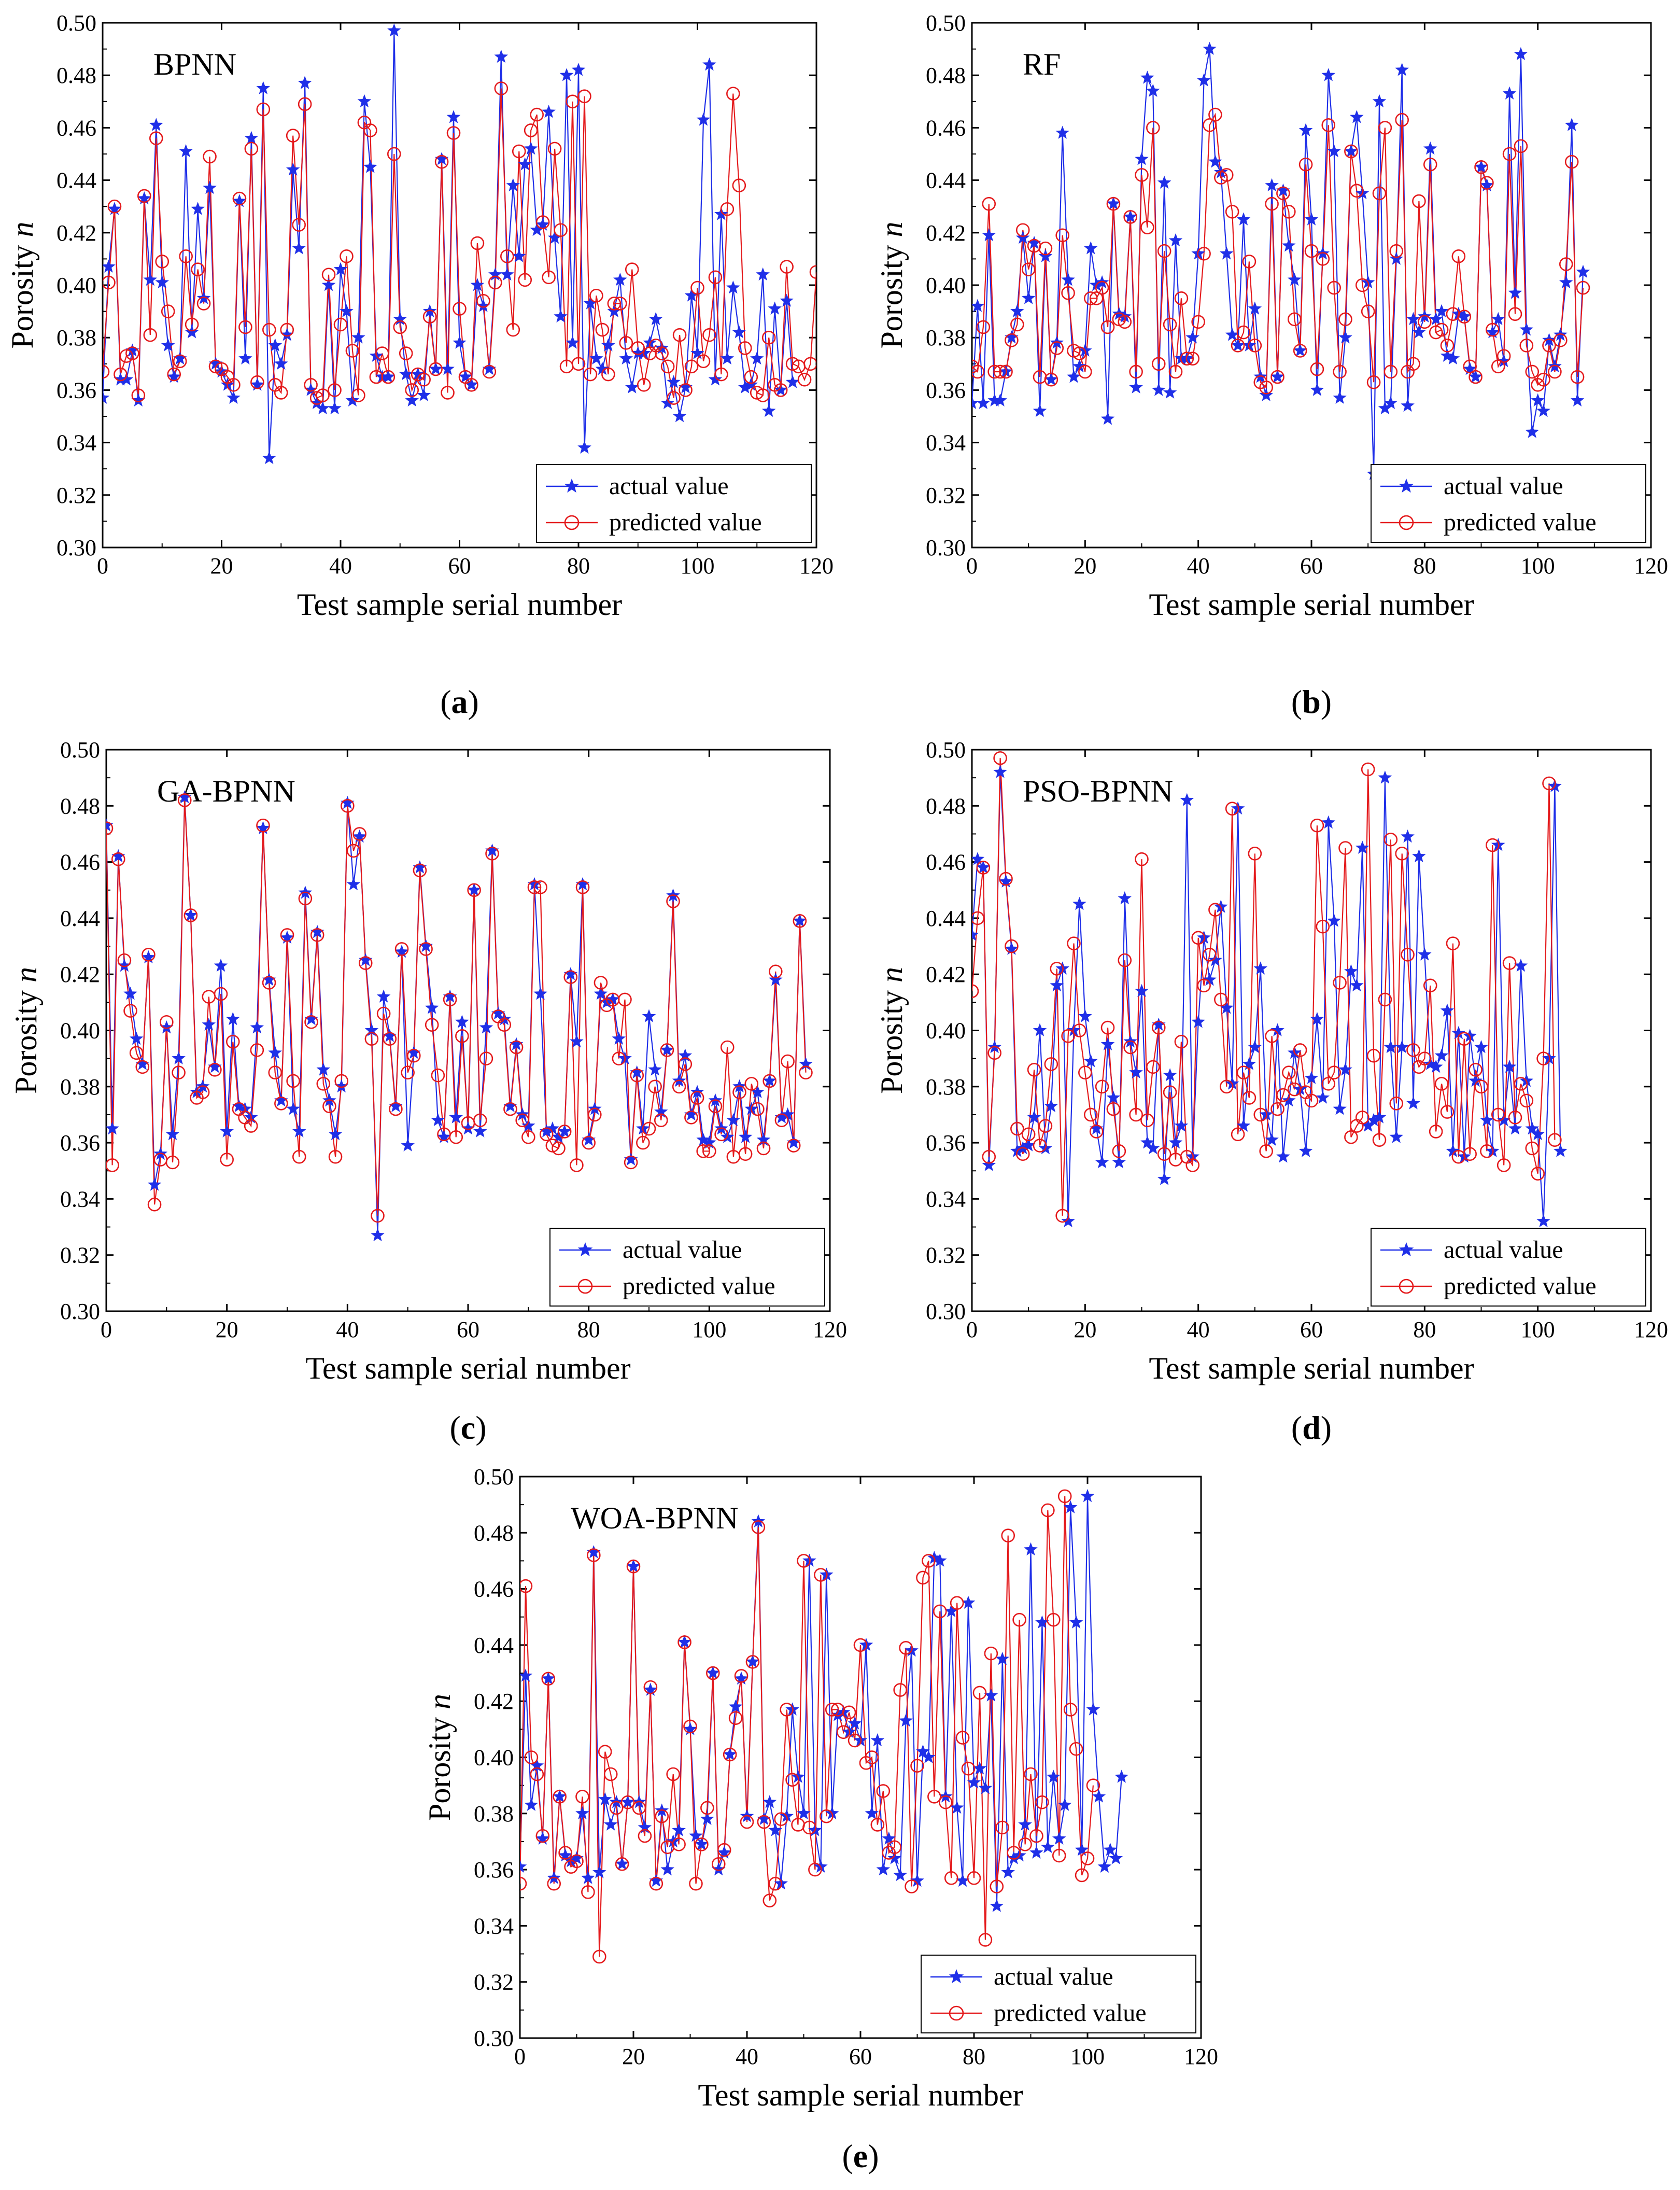 This screenshot has width=1680, height=2190. I want to click on x-tick-label: 60, so click(861, 2056).